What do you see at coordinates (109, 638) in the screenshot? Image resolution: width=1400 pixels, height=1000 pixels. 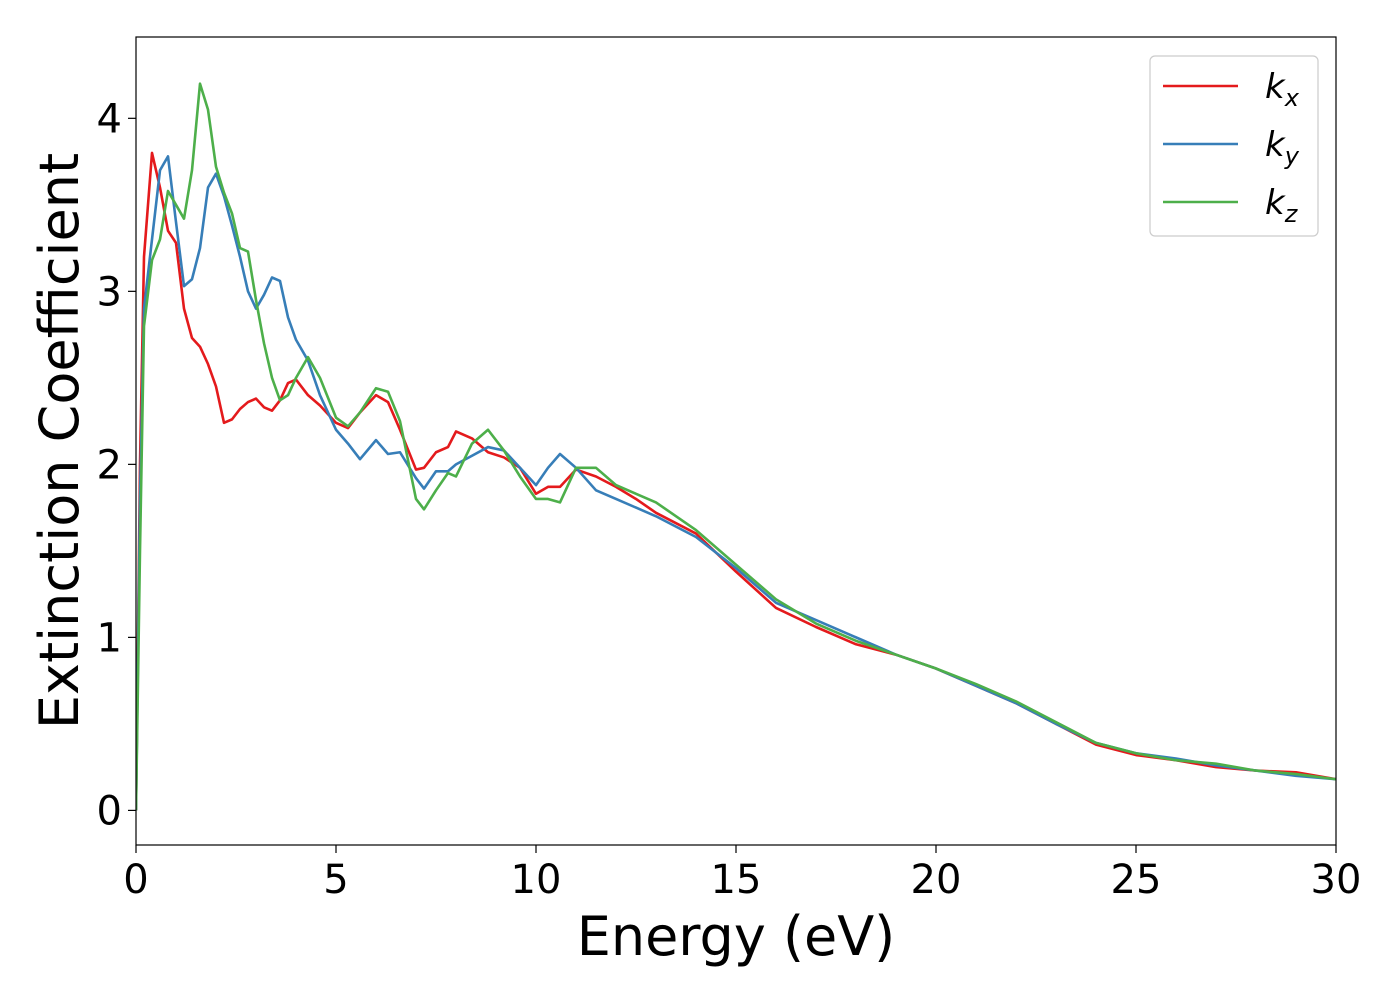 I see `y-tick-label: 1` at bounding box center [109, 638].